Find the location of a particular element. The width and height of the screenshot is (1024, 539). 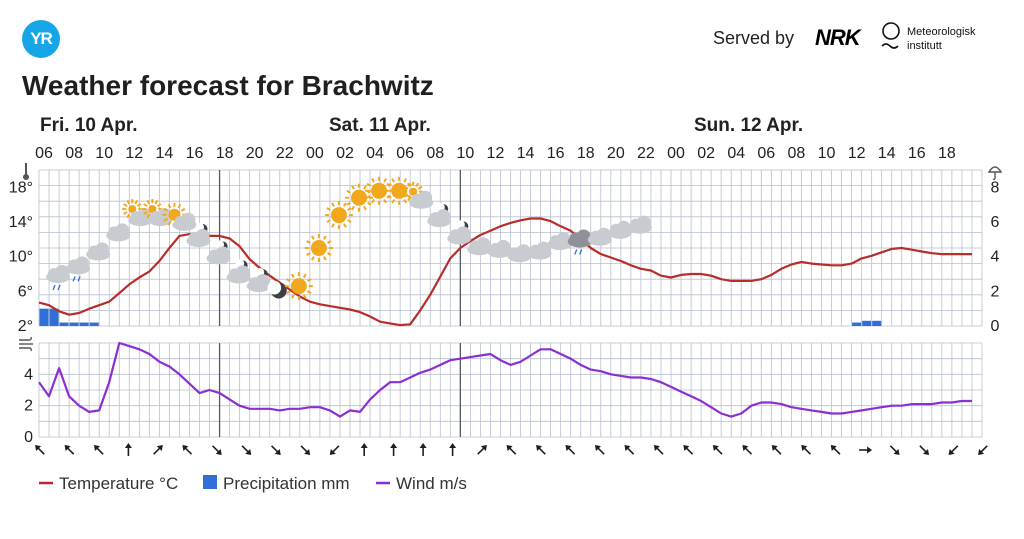

served-by-label: Served by is located at coordinates (754, 38).